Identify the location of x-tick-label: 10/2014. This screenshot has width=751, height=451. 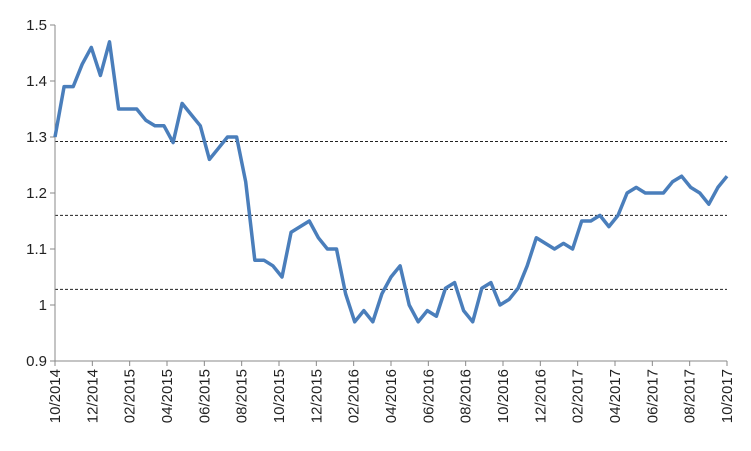
(55, 396).